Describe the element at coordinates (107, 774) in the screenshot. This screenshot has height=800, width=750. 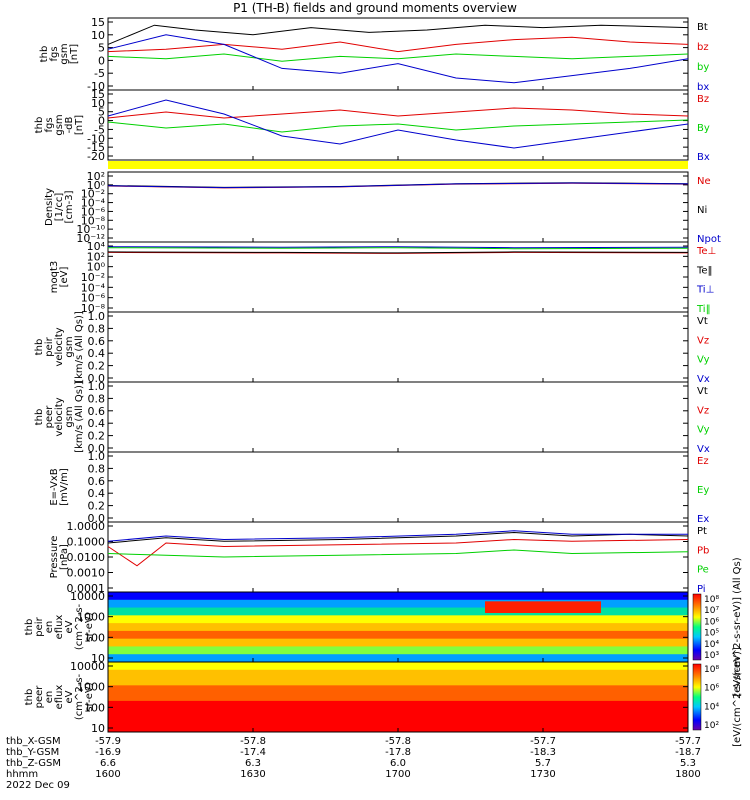
I see `time-axis-value: 1600` at that location.